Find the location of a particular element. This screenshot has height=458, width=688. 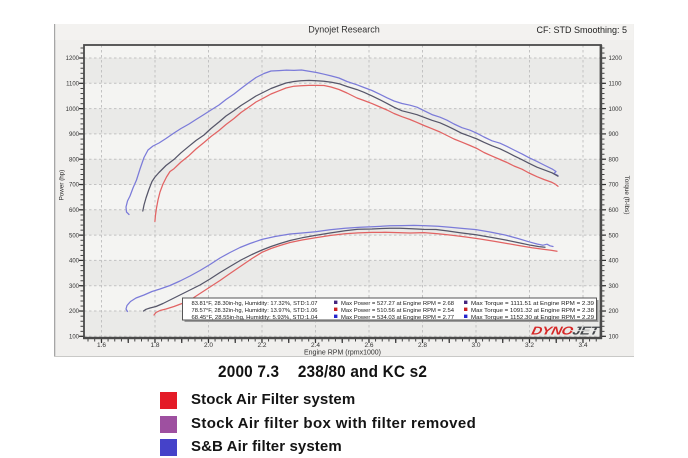

svg-text: DYNO is located at coordinates (552, 331).